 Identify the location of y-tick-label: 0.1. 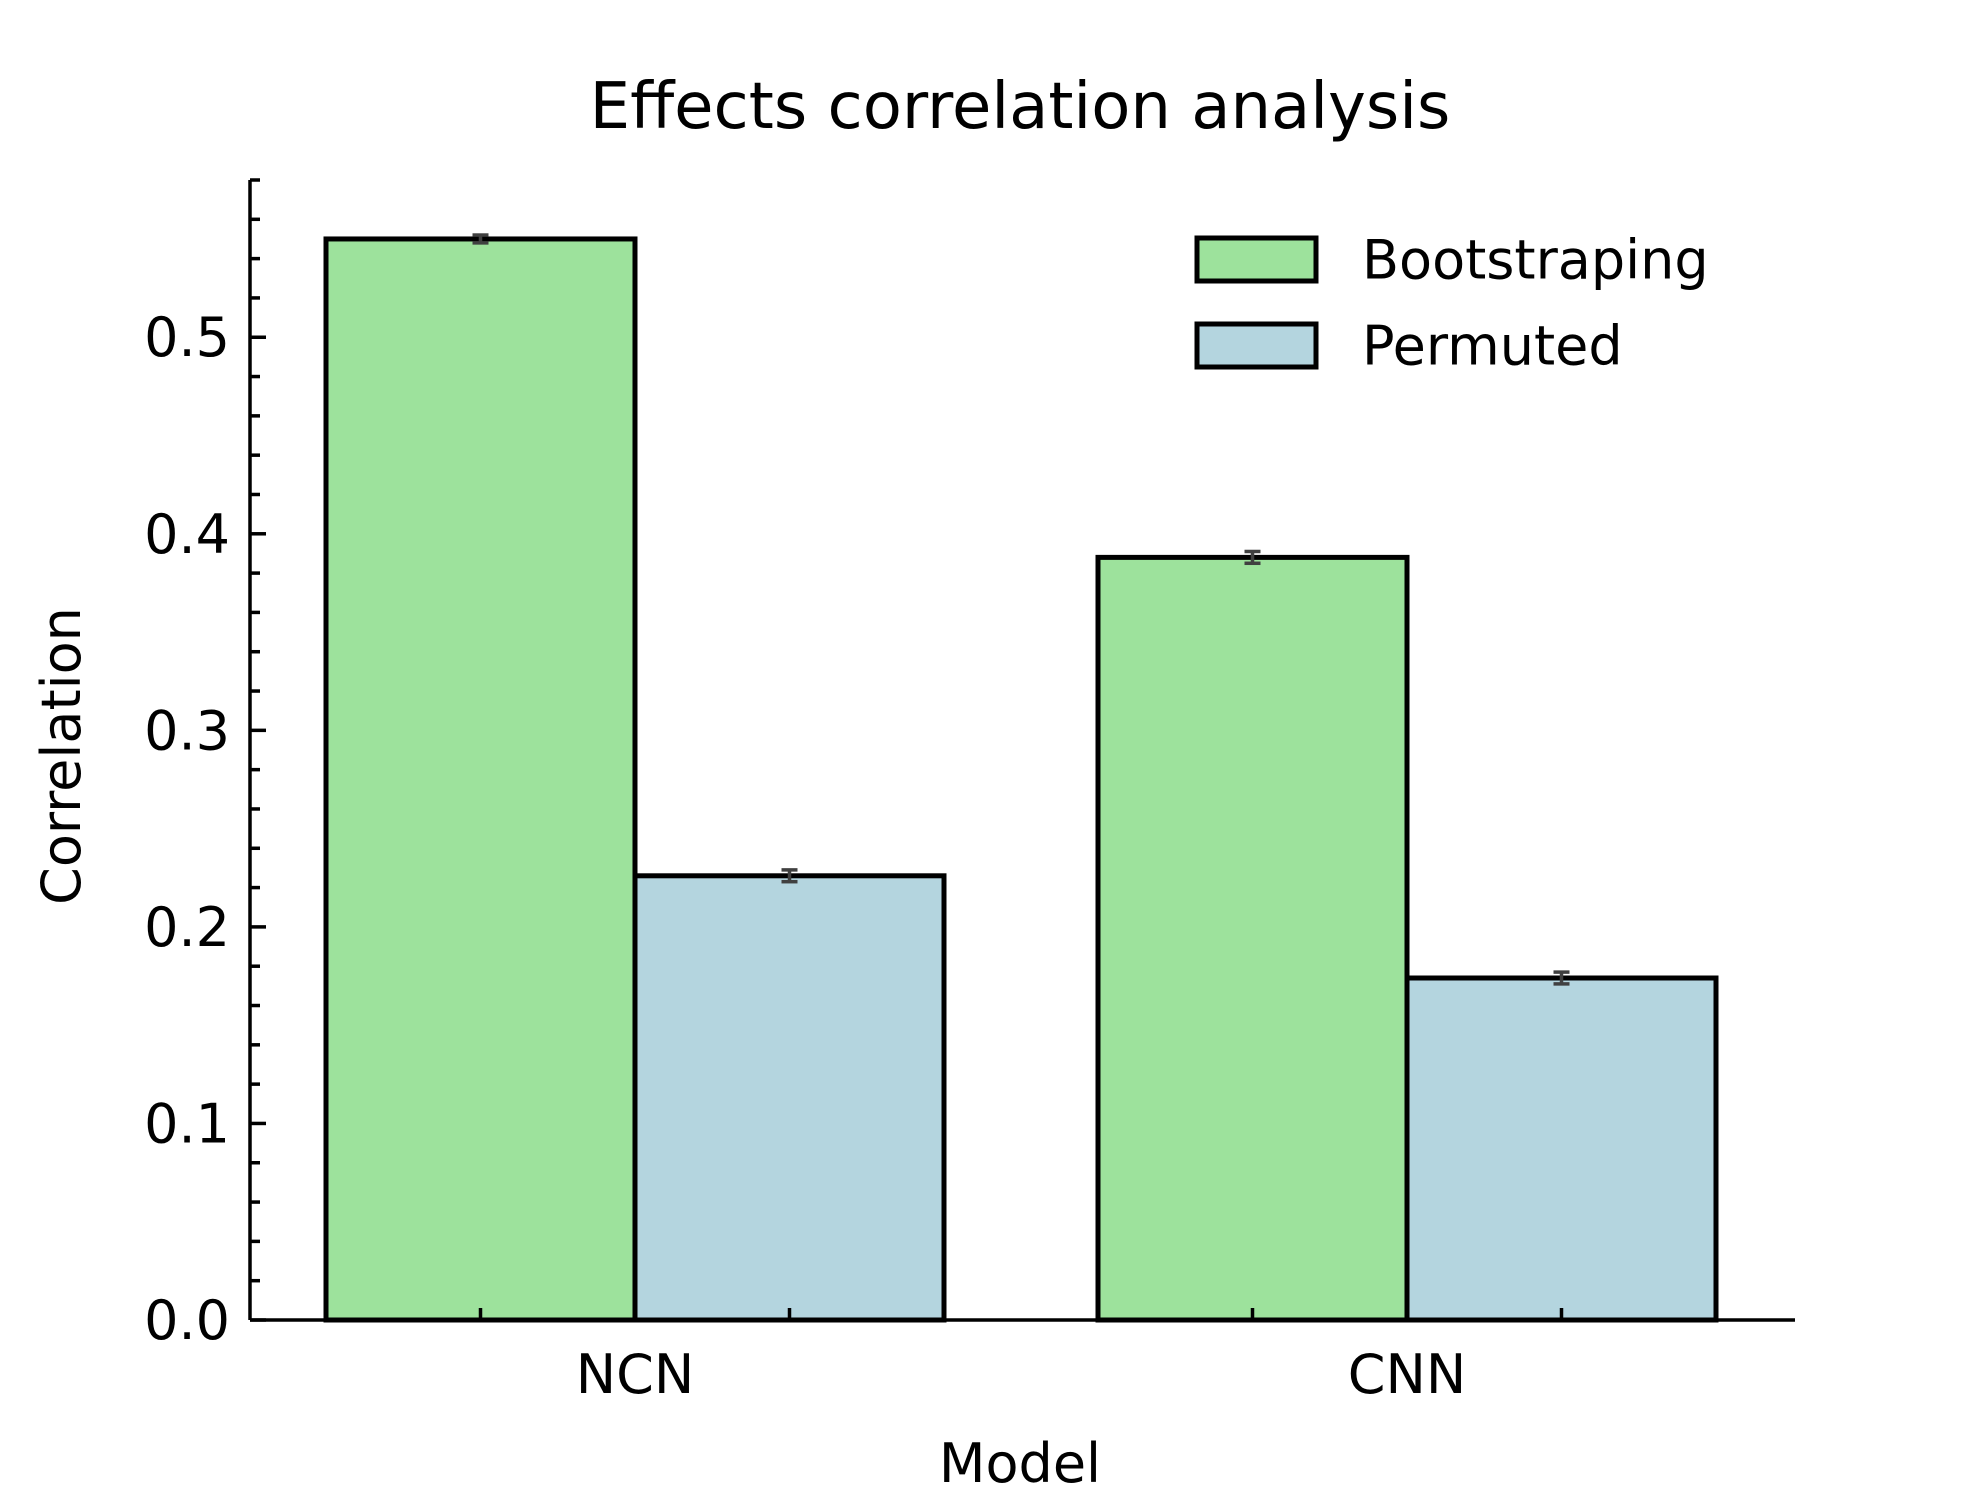
(187, 1123).